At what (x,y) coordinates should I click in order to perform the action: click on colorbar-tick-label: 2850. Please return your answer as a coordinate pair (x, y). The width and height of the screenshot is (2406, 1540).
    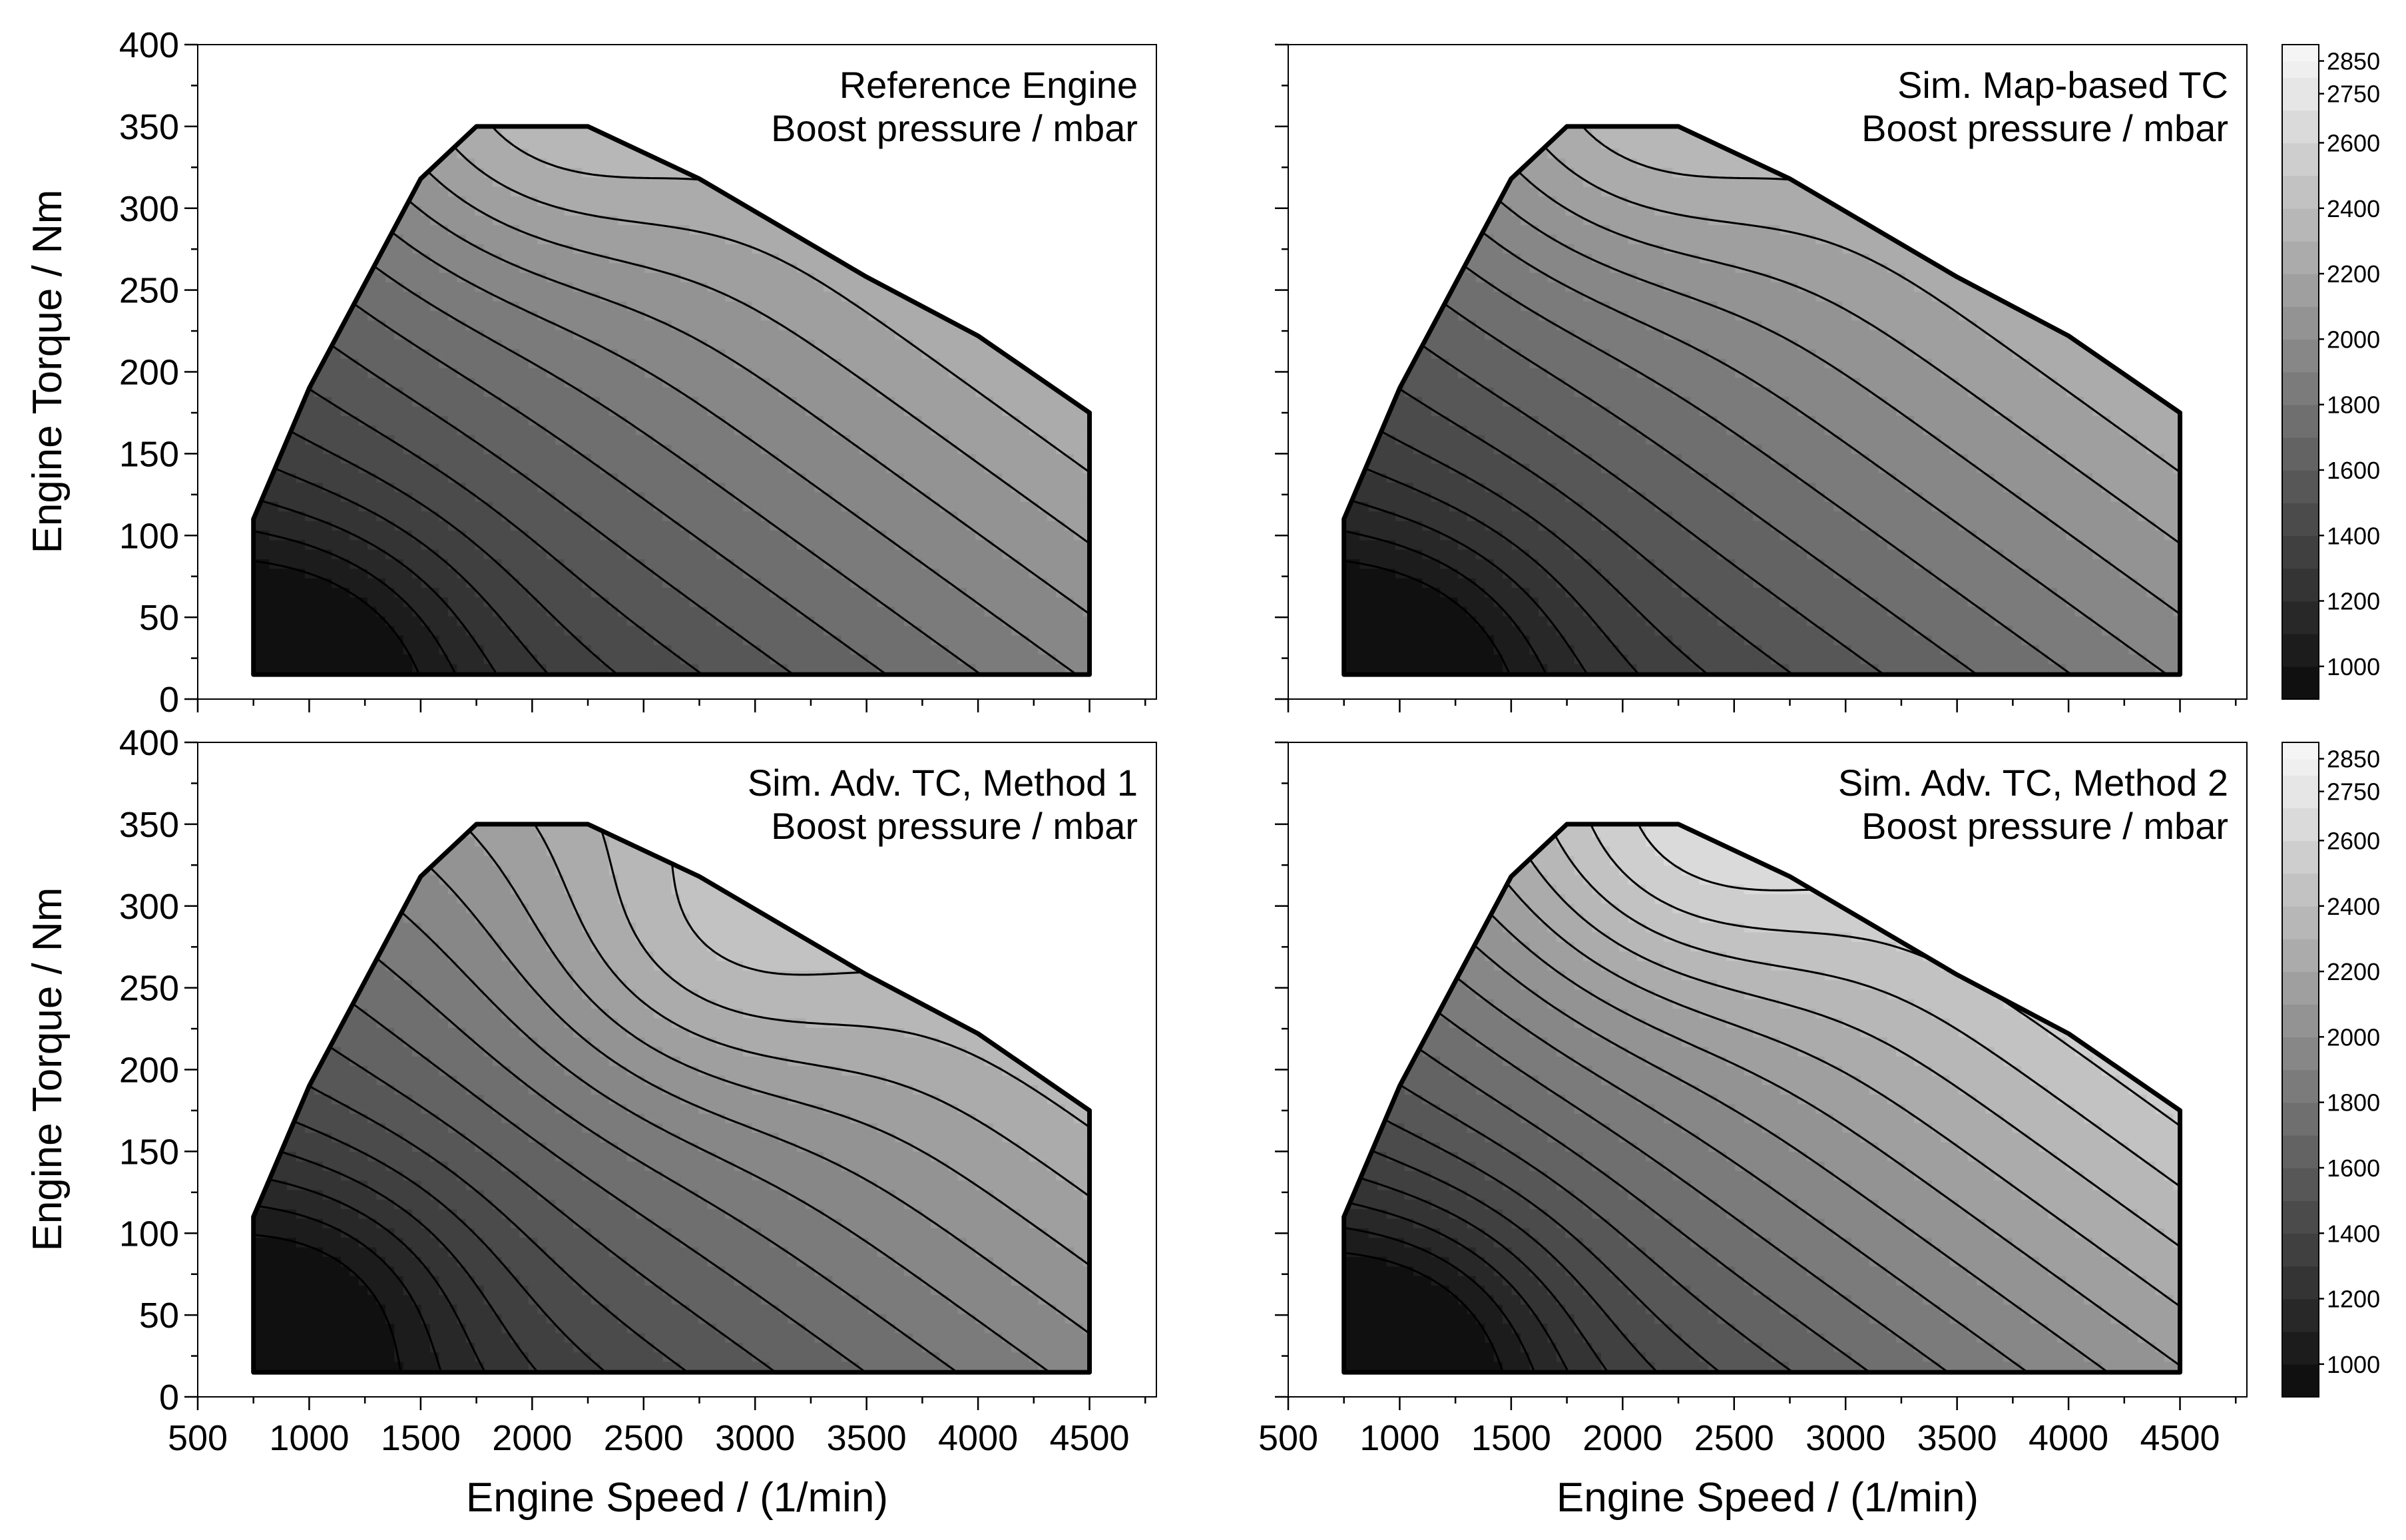
    Looking at the image, I should click on (2353, 759).